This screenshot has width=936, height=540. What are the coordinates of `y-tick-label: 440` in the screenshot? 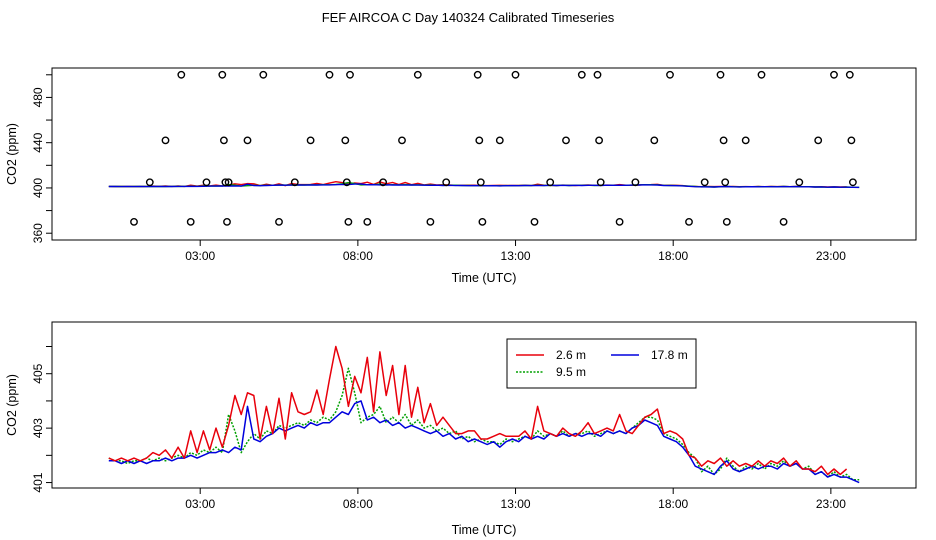 It's located at (38, 142).